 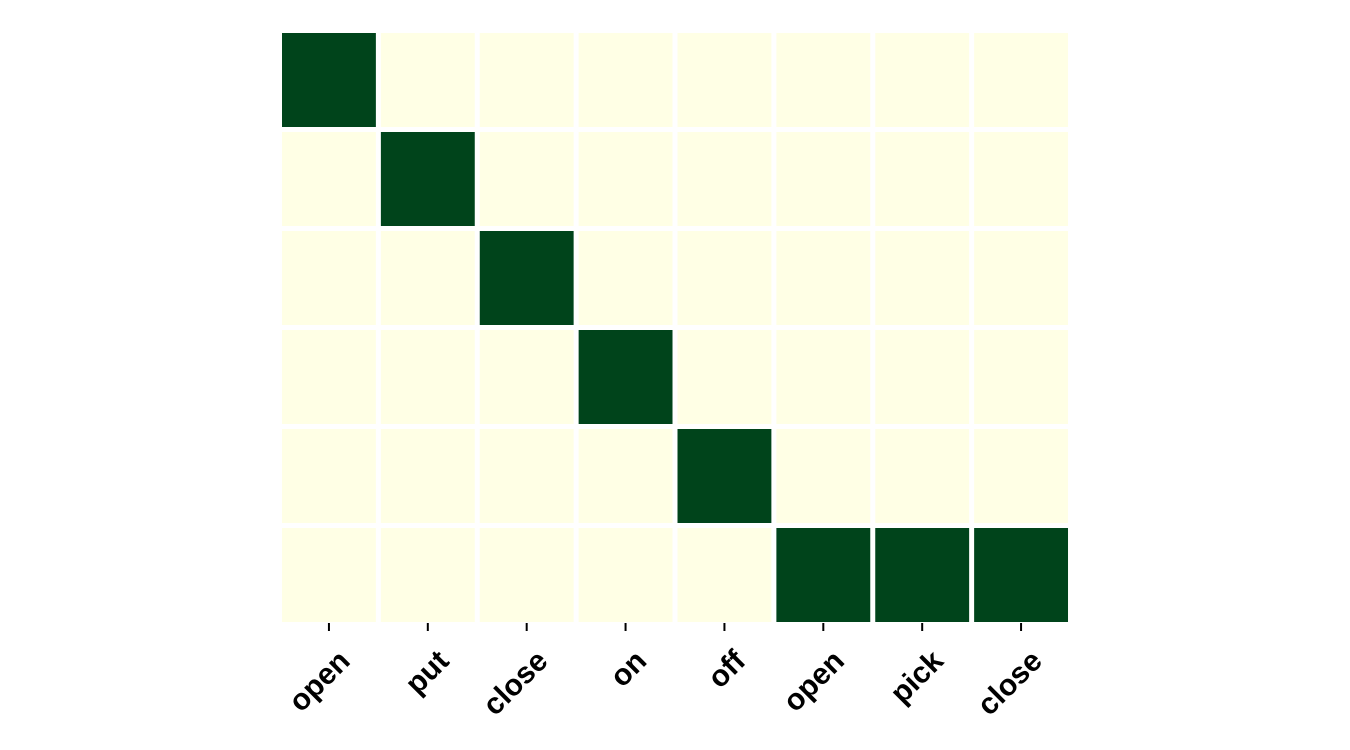 I want to click on heatmap-cell-r2-c6, so click(x=922, y=278).